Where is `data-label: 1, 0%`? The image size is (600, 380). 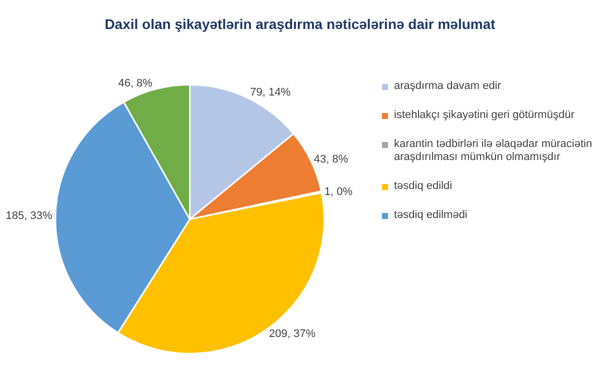
data-label: 1, 0% is located at coordinates (338, 192).